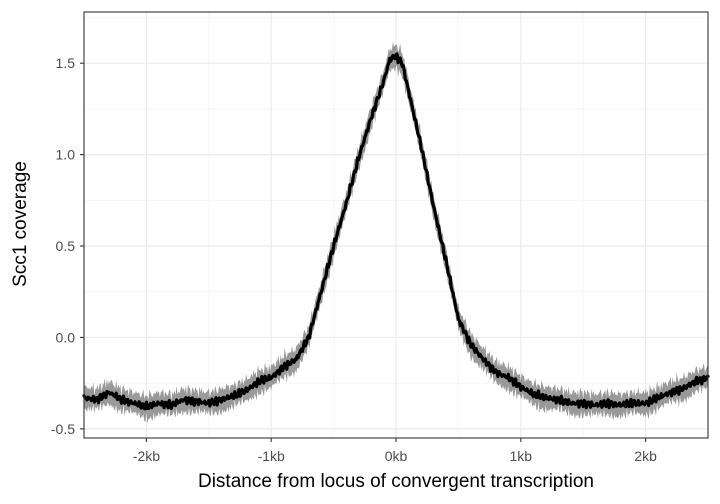 This screenshot has height=504, width=720. I want to click on x-tick-label: -1kb, so click(271, 456).